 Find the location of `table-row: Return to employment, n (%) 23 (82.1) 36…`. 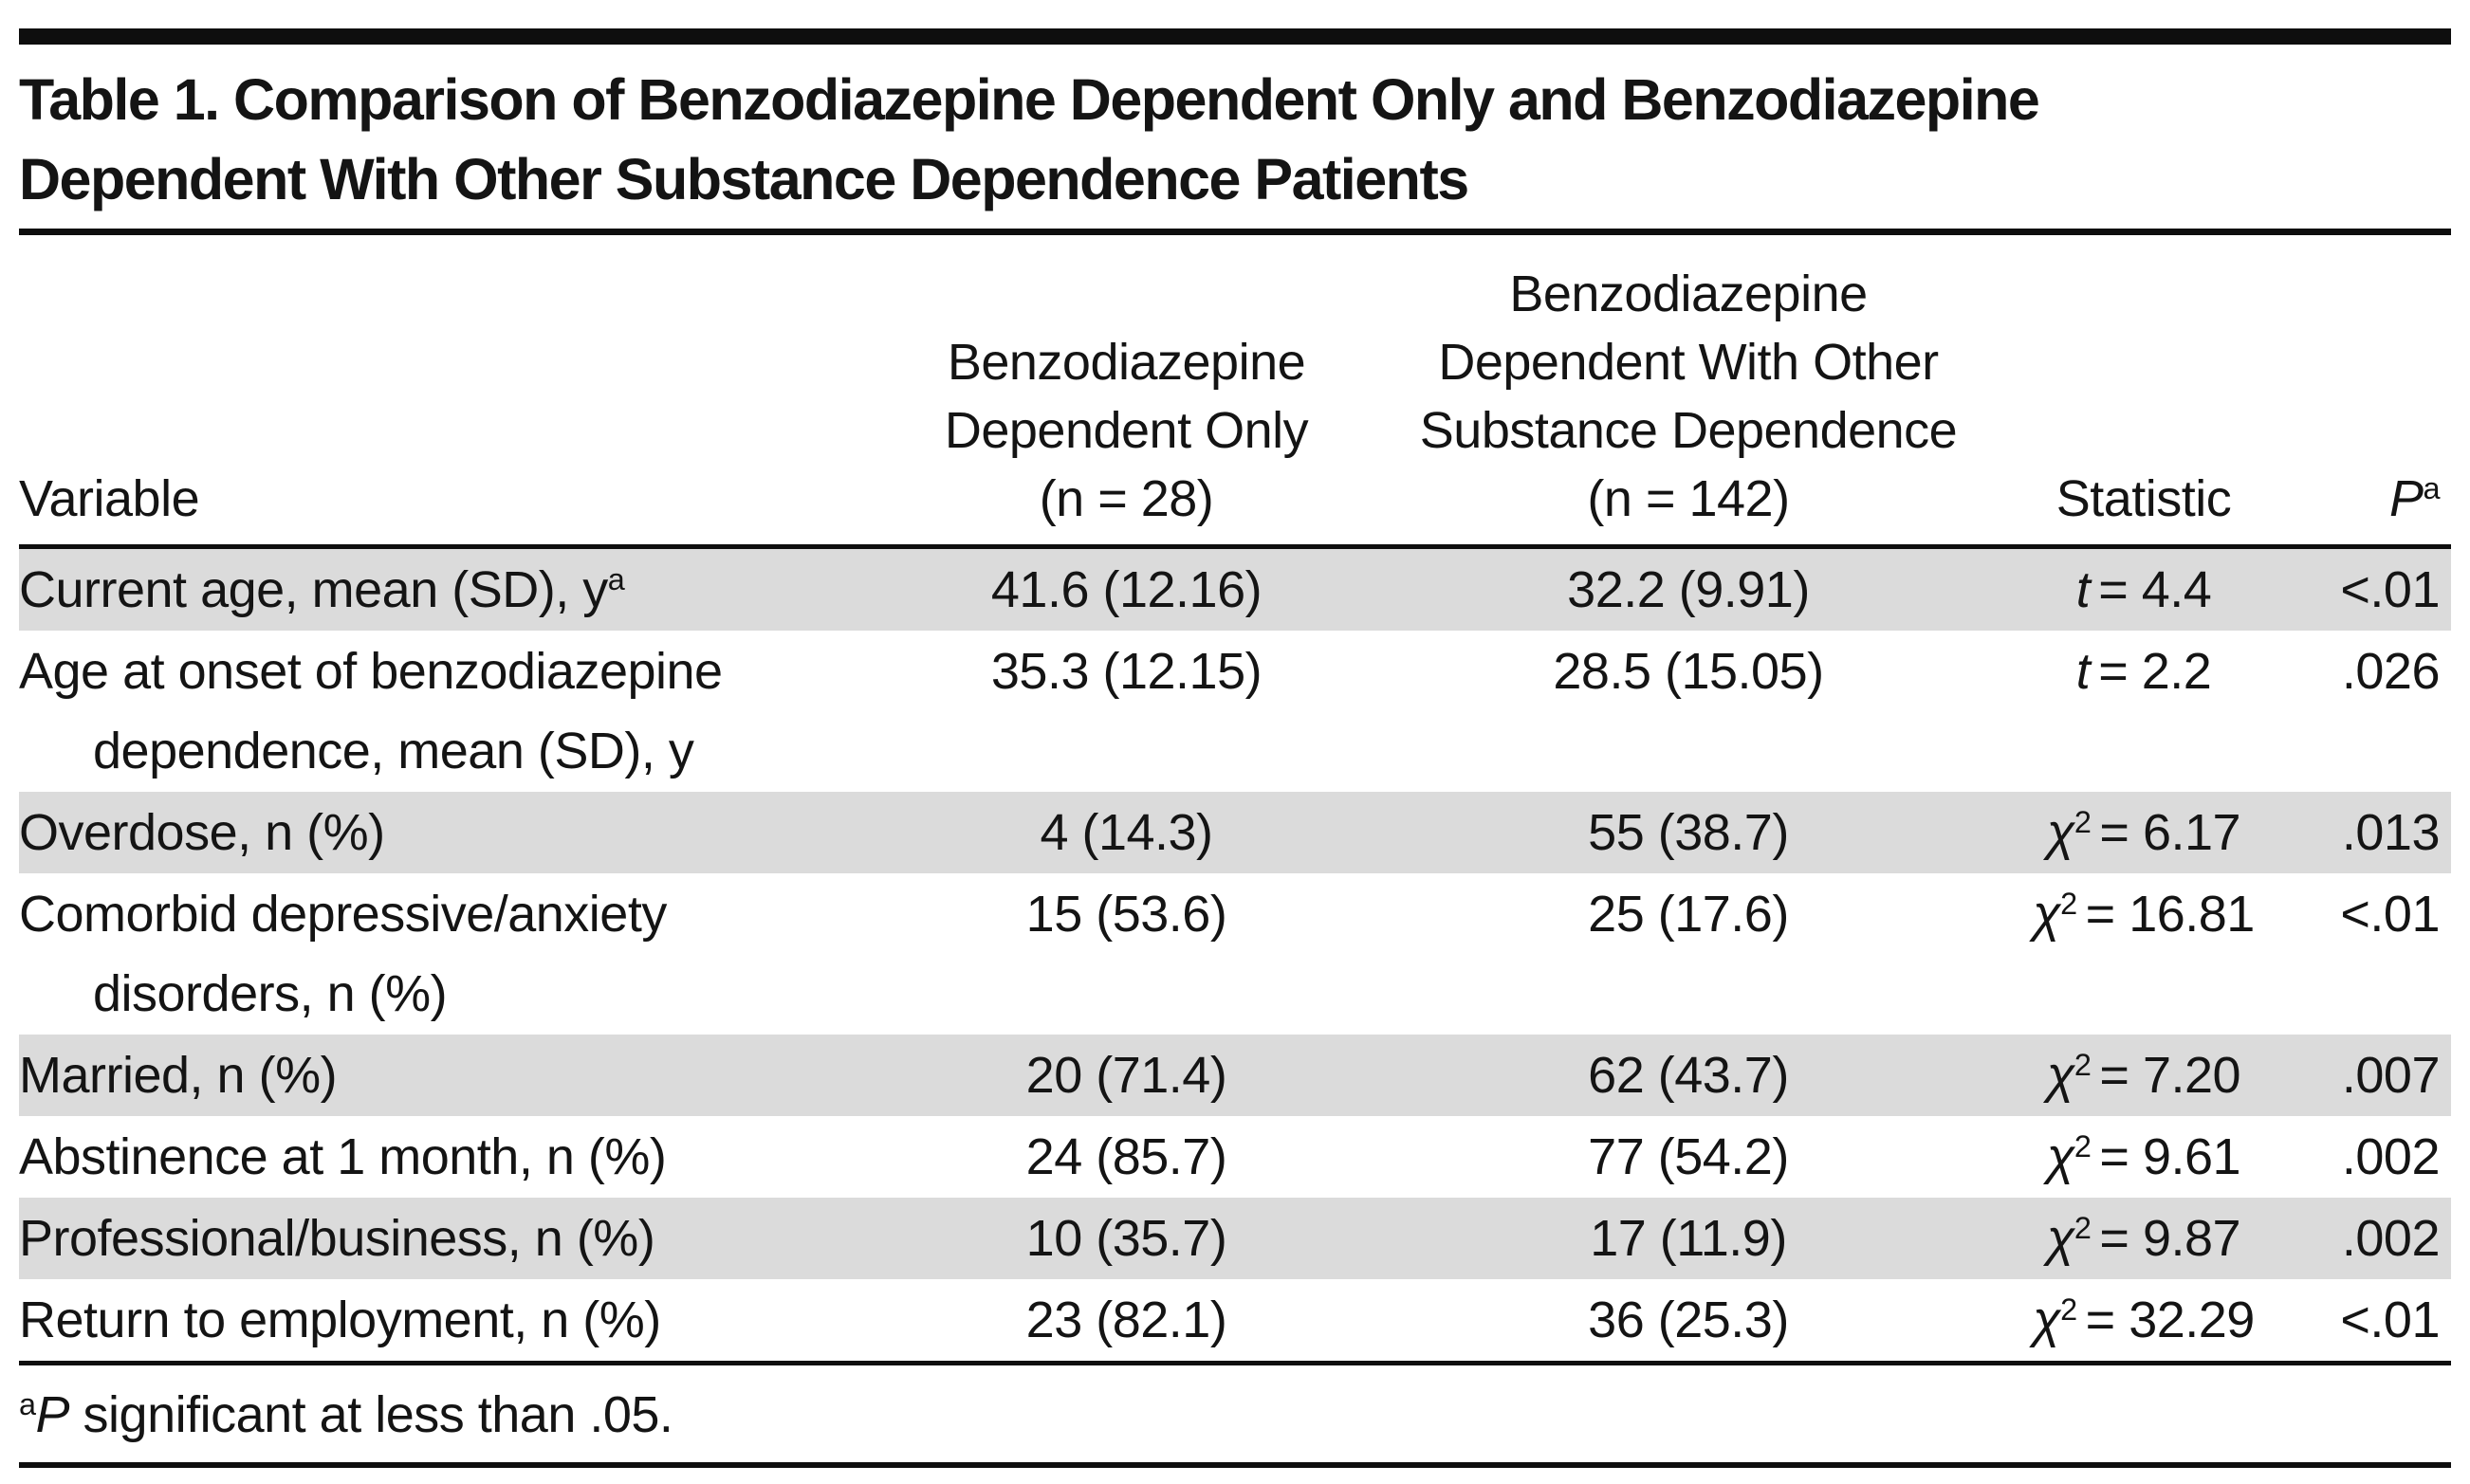

table-row: Return to employment, n (%) 23 (82.1) 36… is located at coordinates (1235, 1322).